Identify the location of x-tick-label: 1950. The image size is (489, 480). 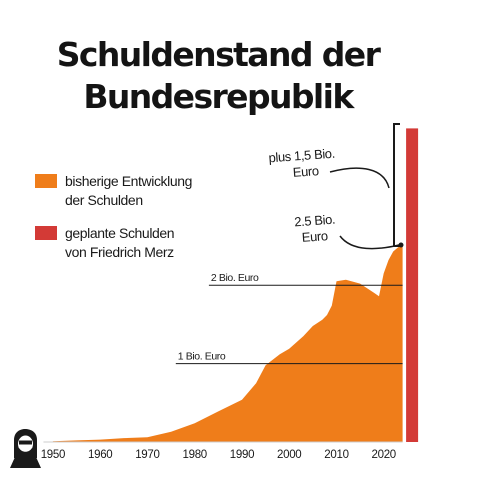
(53, 455).